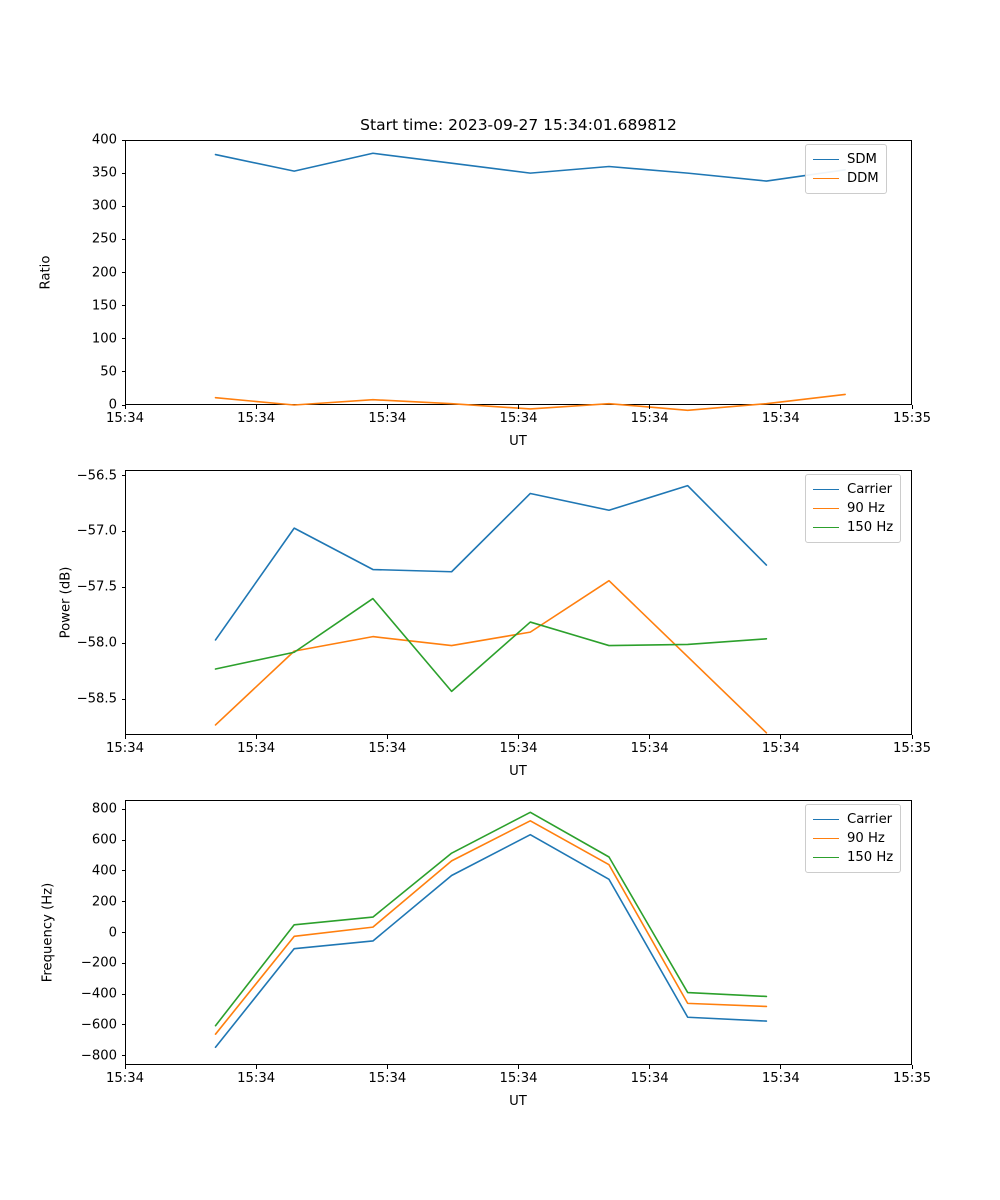 This screenshot has width=1000, height=1200. I want to click on y-tick-label: 0, so click(112, 405).